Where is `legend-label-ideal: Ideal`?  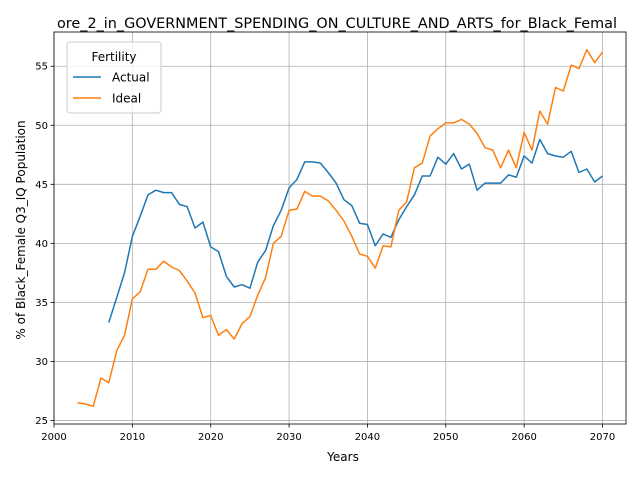
legend-label-ideal: Ideal is located at coordinates (126, 99).